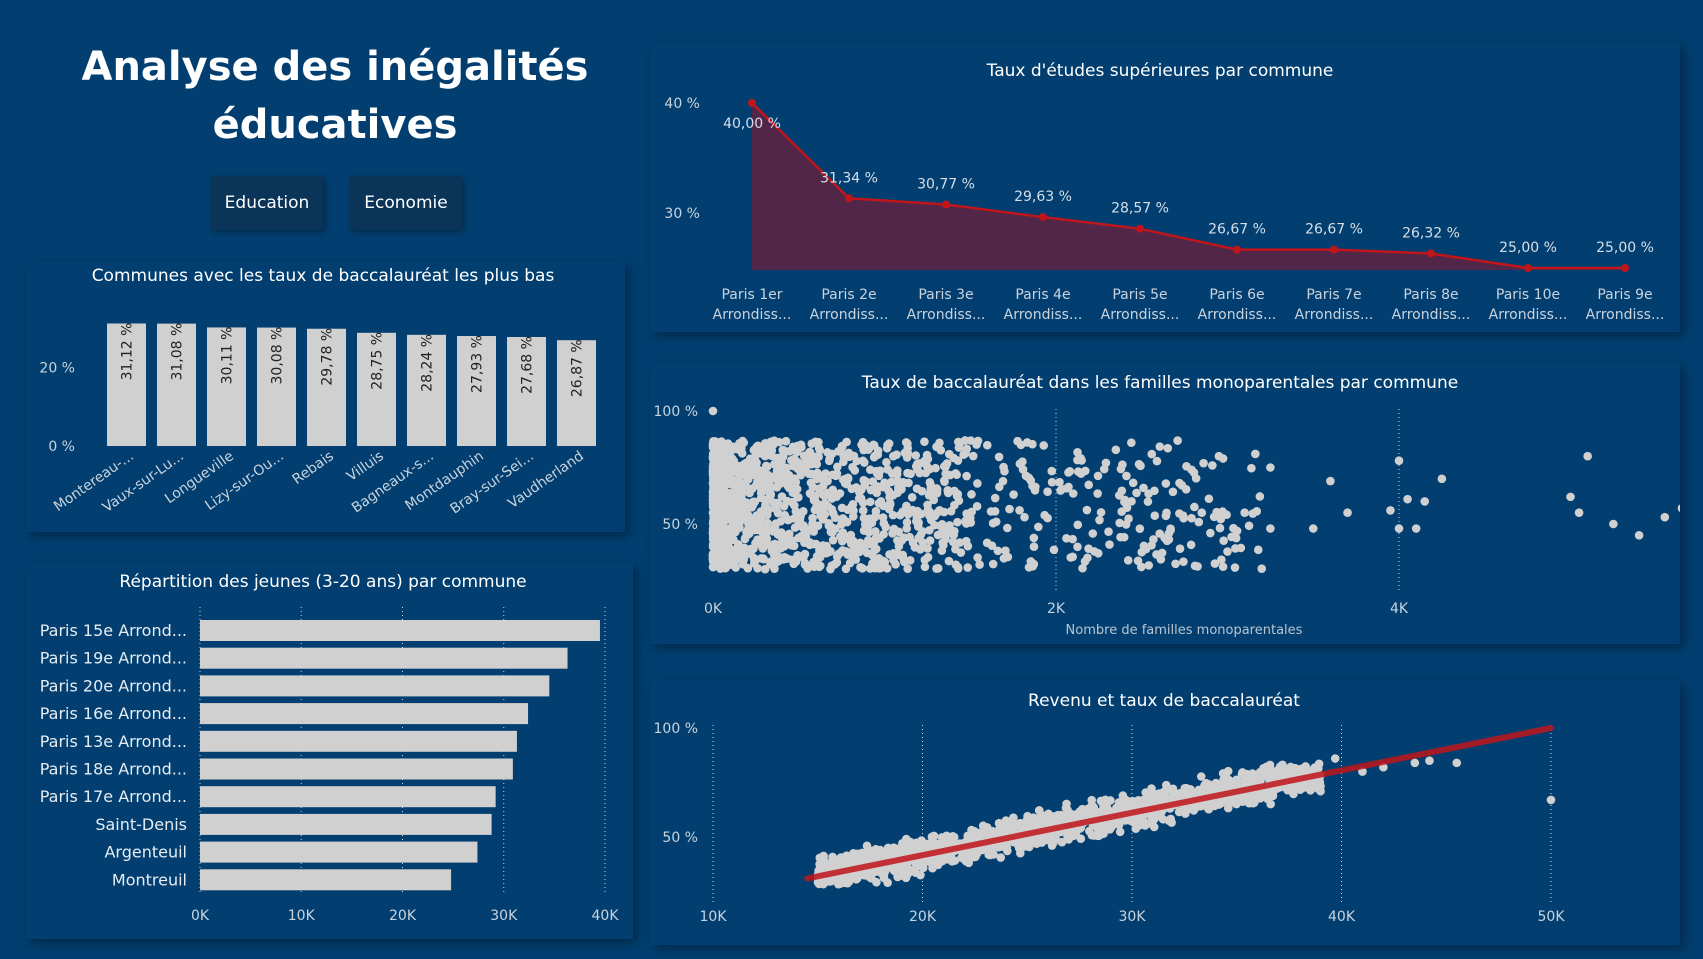 Image resolution: width=1703 pixels, height=959 pixels. Describe the element at coordinates (1528, 248) in the screenshot. I see `higher-ed-data-label: 25,00 %` at that location.